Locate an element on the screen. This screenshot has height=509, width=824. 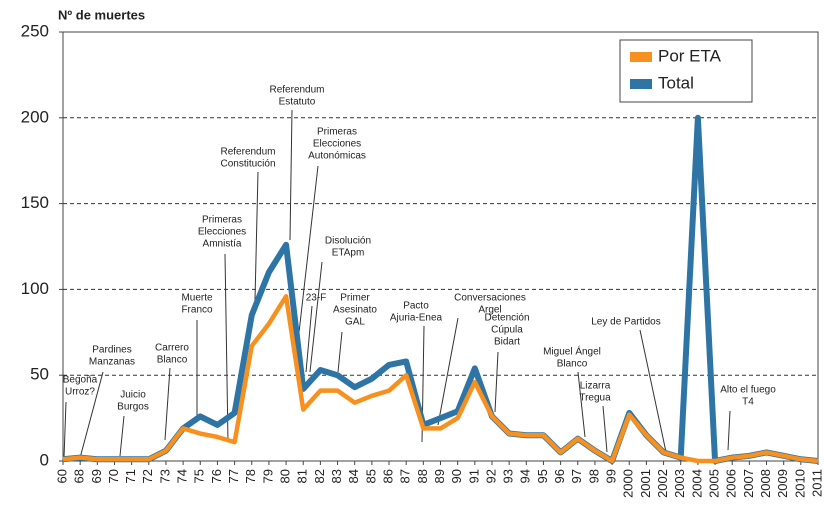
x-tick-label: 2000 is located at coordinates (628, 483).